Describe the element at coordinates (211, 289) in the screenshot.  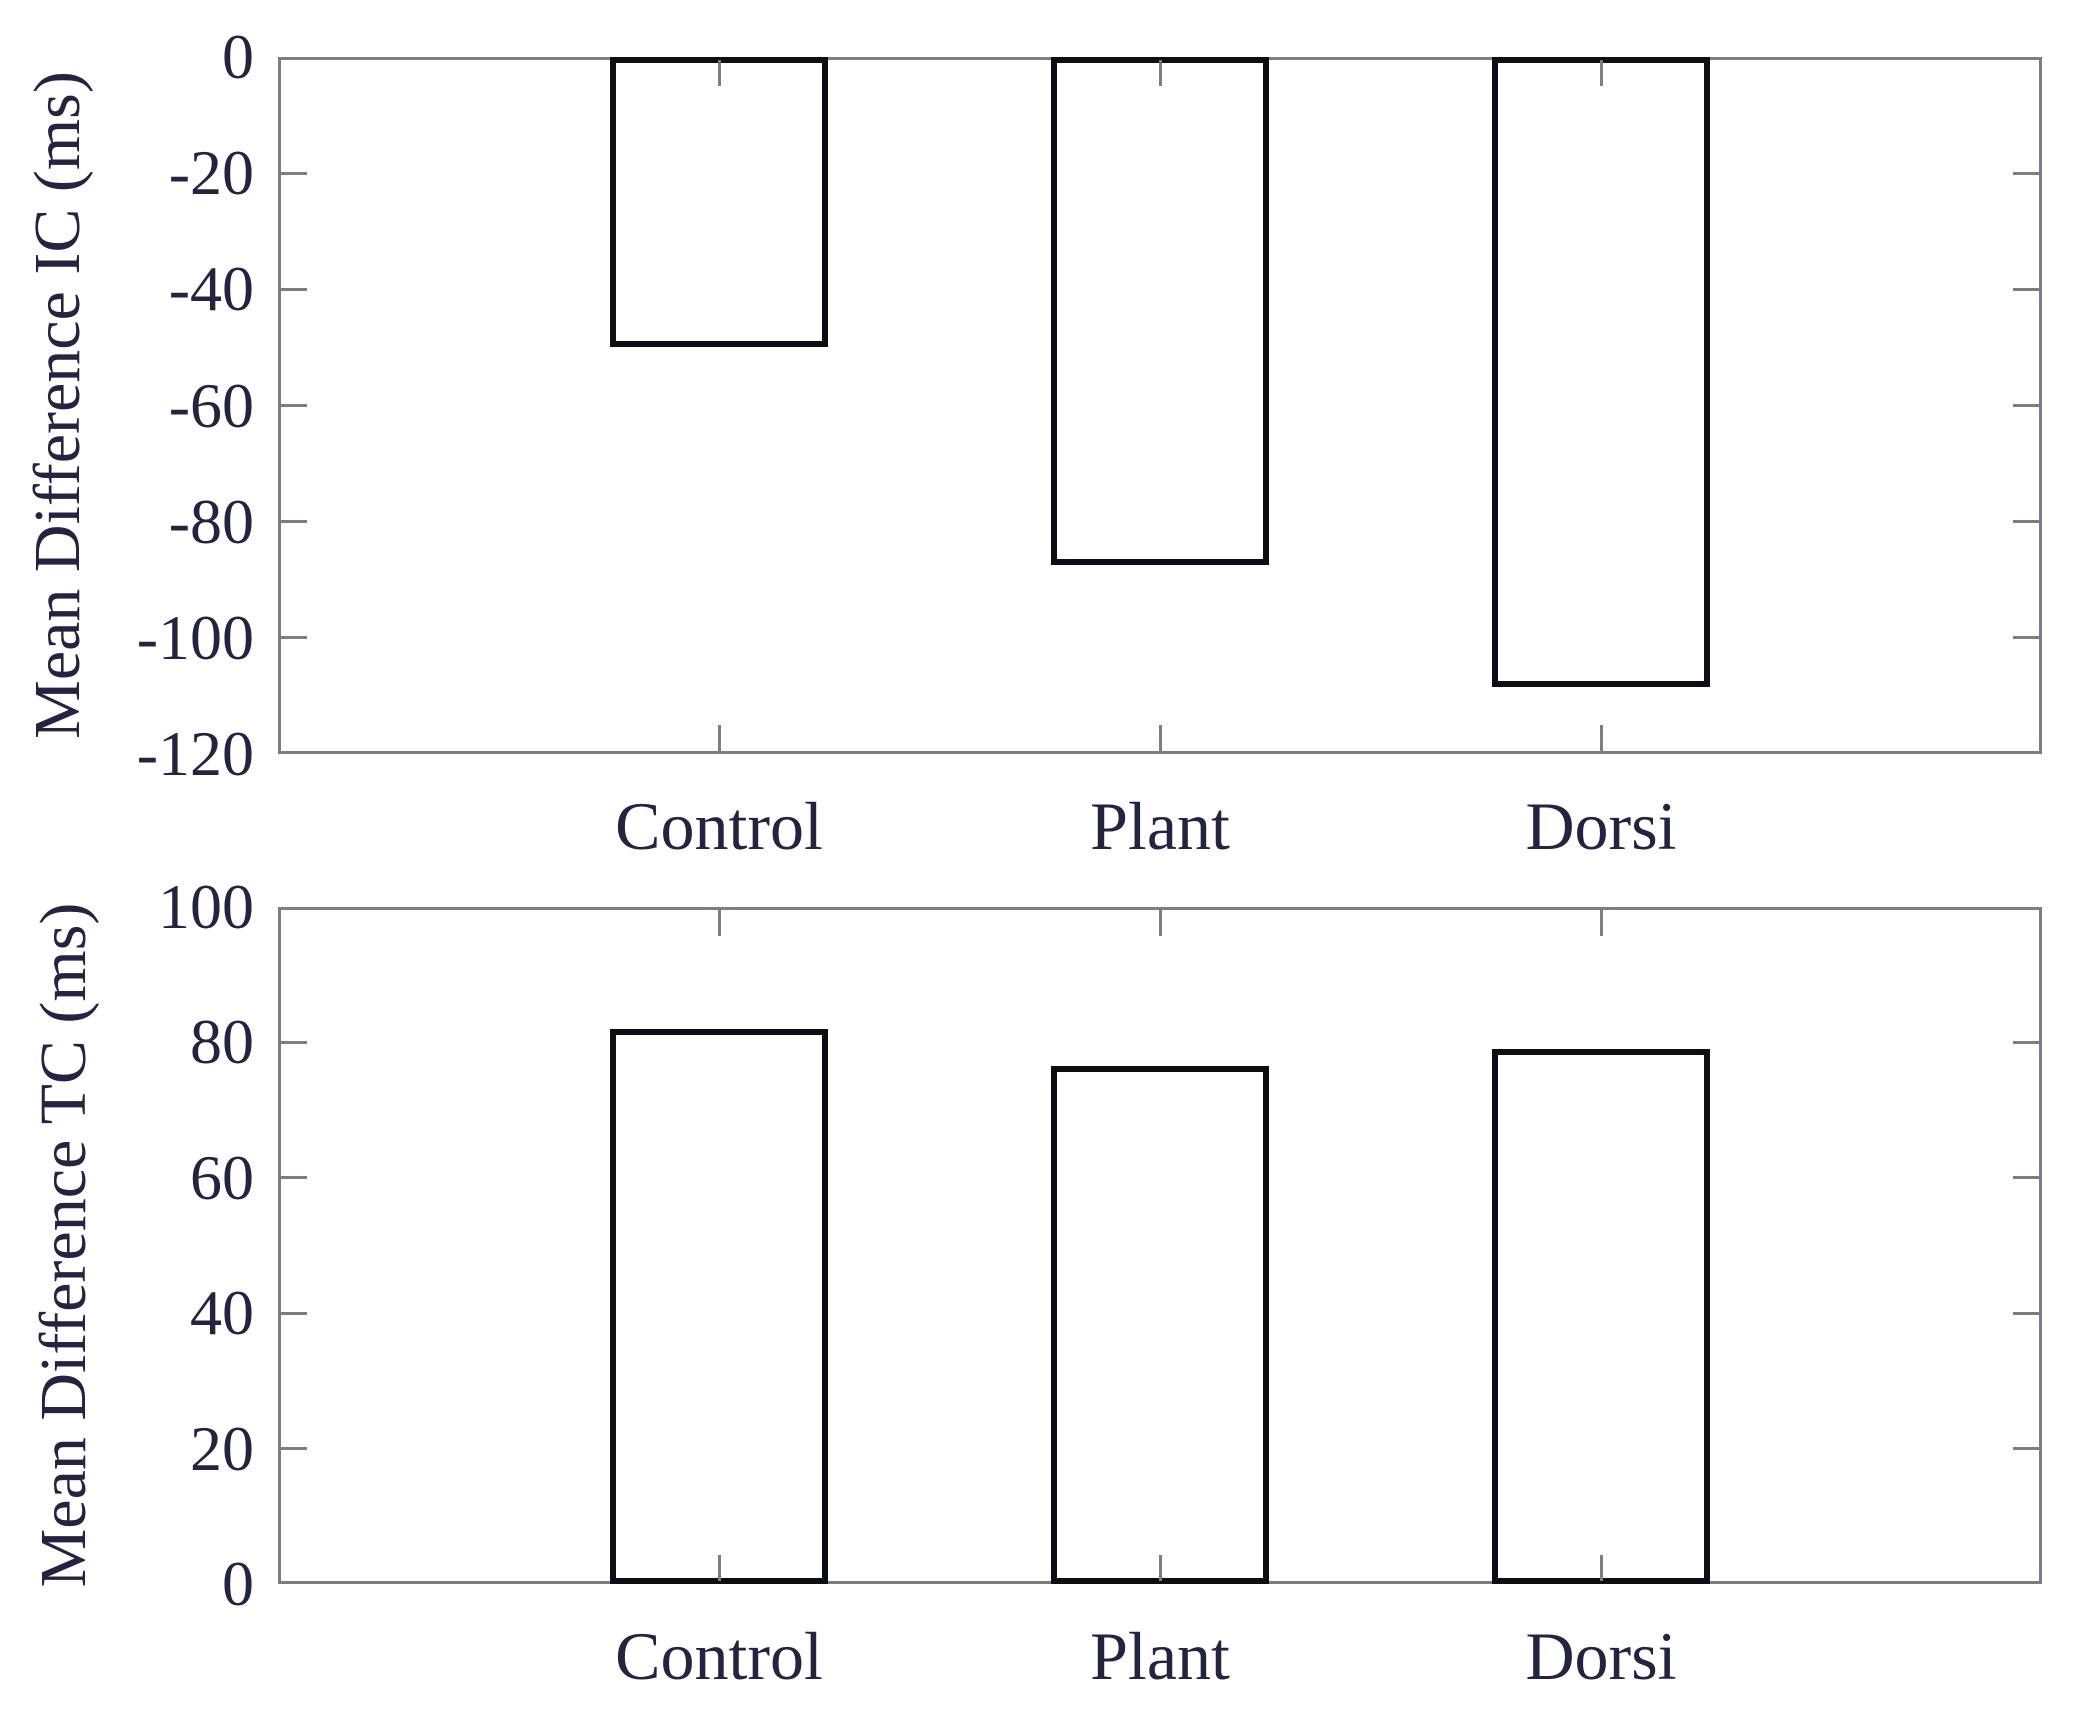
I see `y-tick-label: -40` at that location.